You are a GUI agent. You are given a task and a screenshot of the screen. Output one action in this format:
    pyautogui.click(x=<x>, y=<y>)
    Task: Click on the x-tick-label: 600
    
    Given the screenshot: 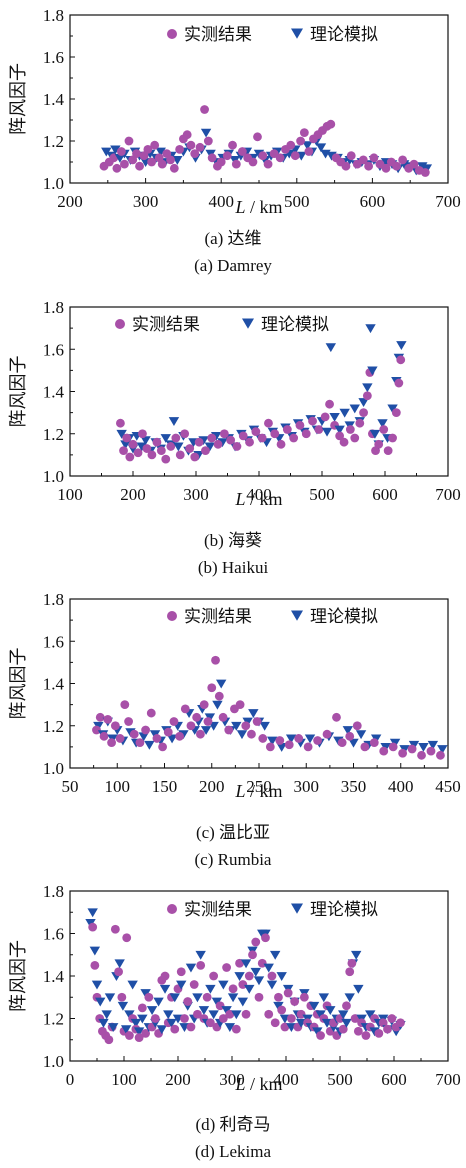 What is the action you would take?
    pyautogui.click(x=385, y=494)
    